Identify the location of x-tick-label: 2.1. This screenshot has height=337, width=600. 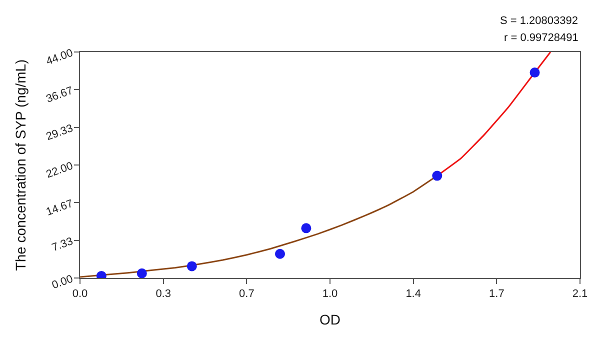
(580, 294).